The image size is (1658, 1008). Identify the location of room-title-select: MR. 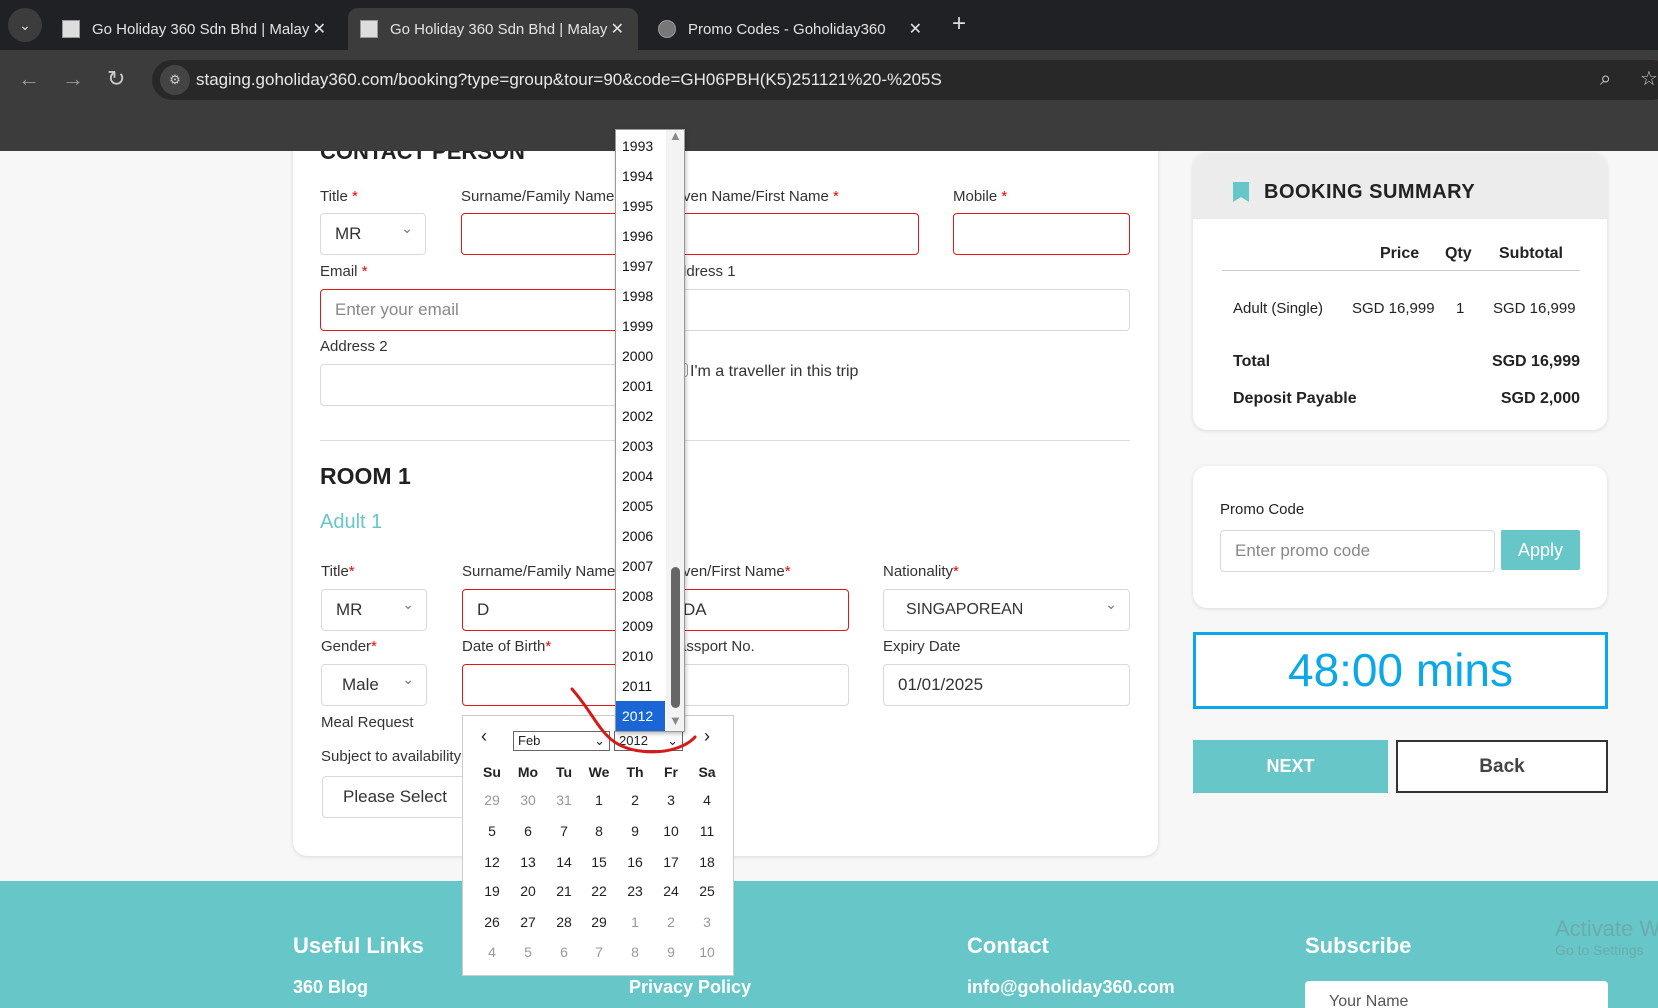
(374, 610).